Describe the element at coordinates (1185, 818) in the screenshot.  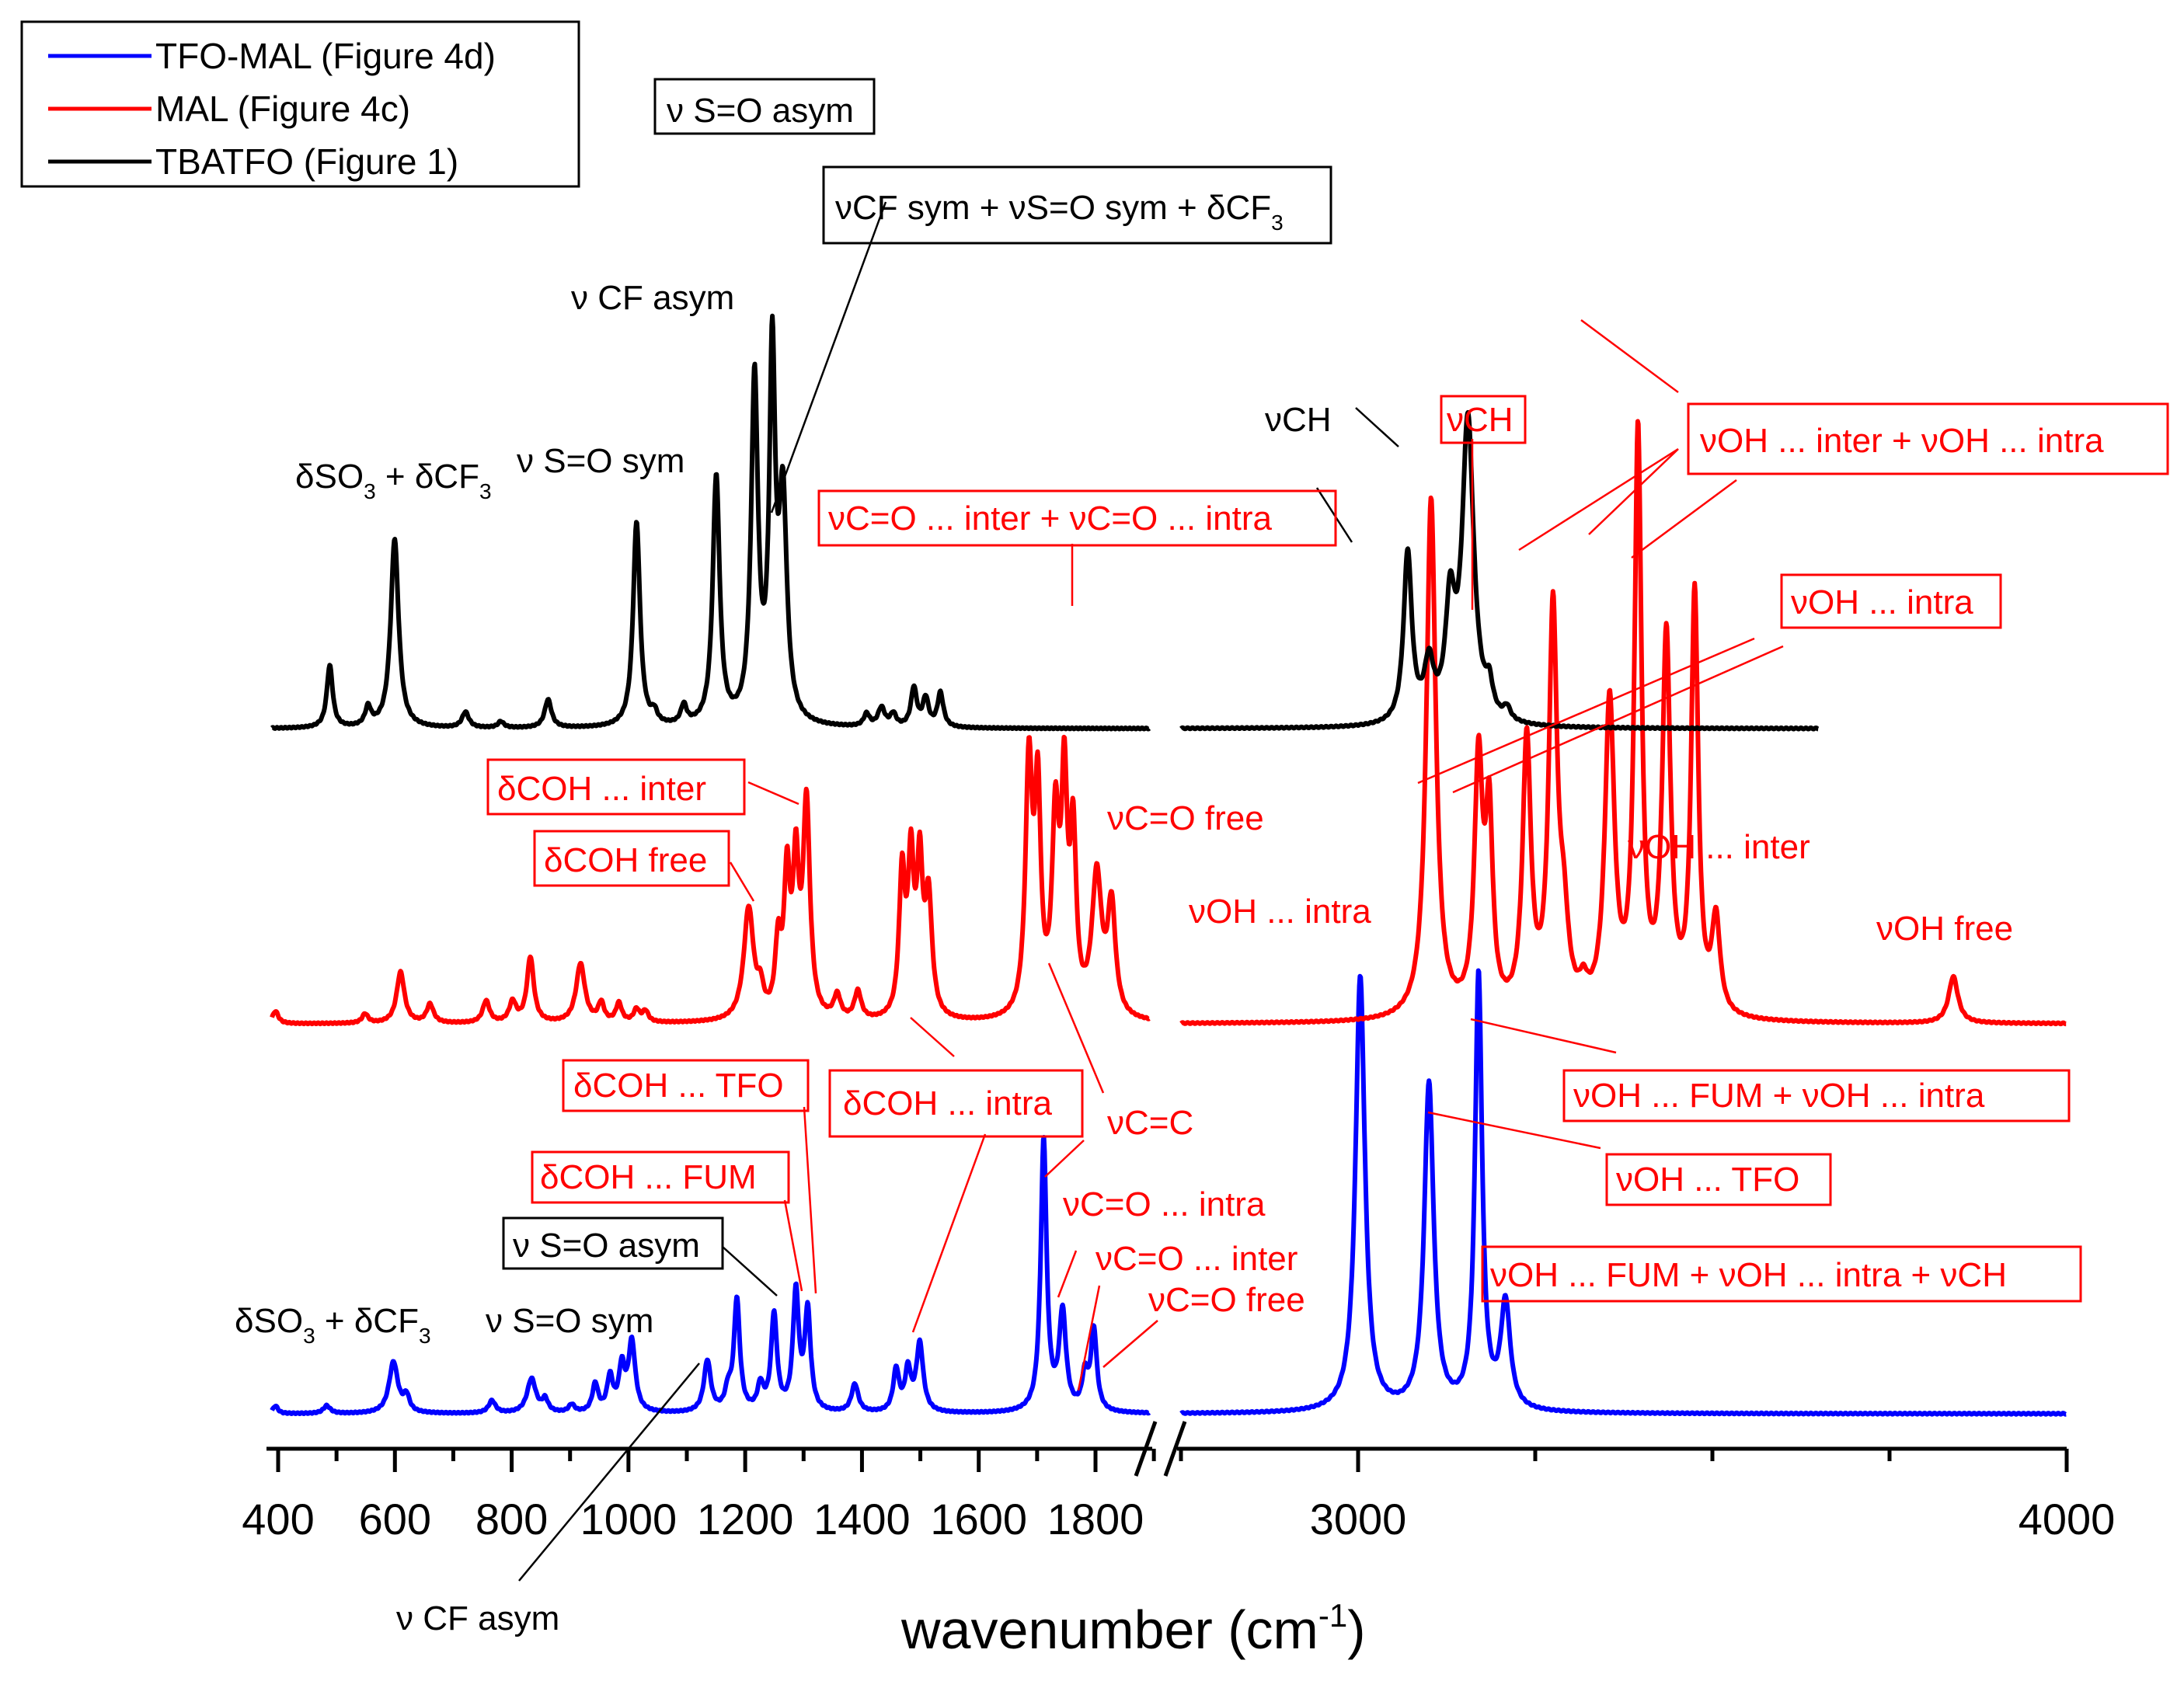
I see `label-co-free: νC=O free` at that location.